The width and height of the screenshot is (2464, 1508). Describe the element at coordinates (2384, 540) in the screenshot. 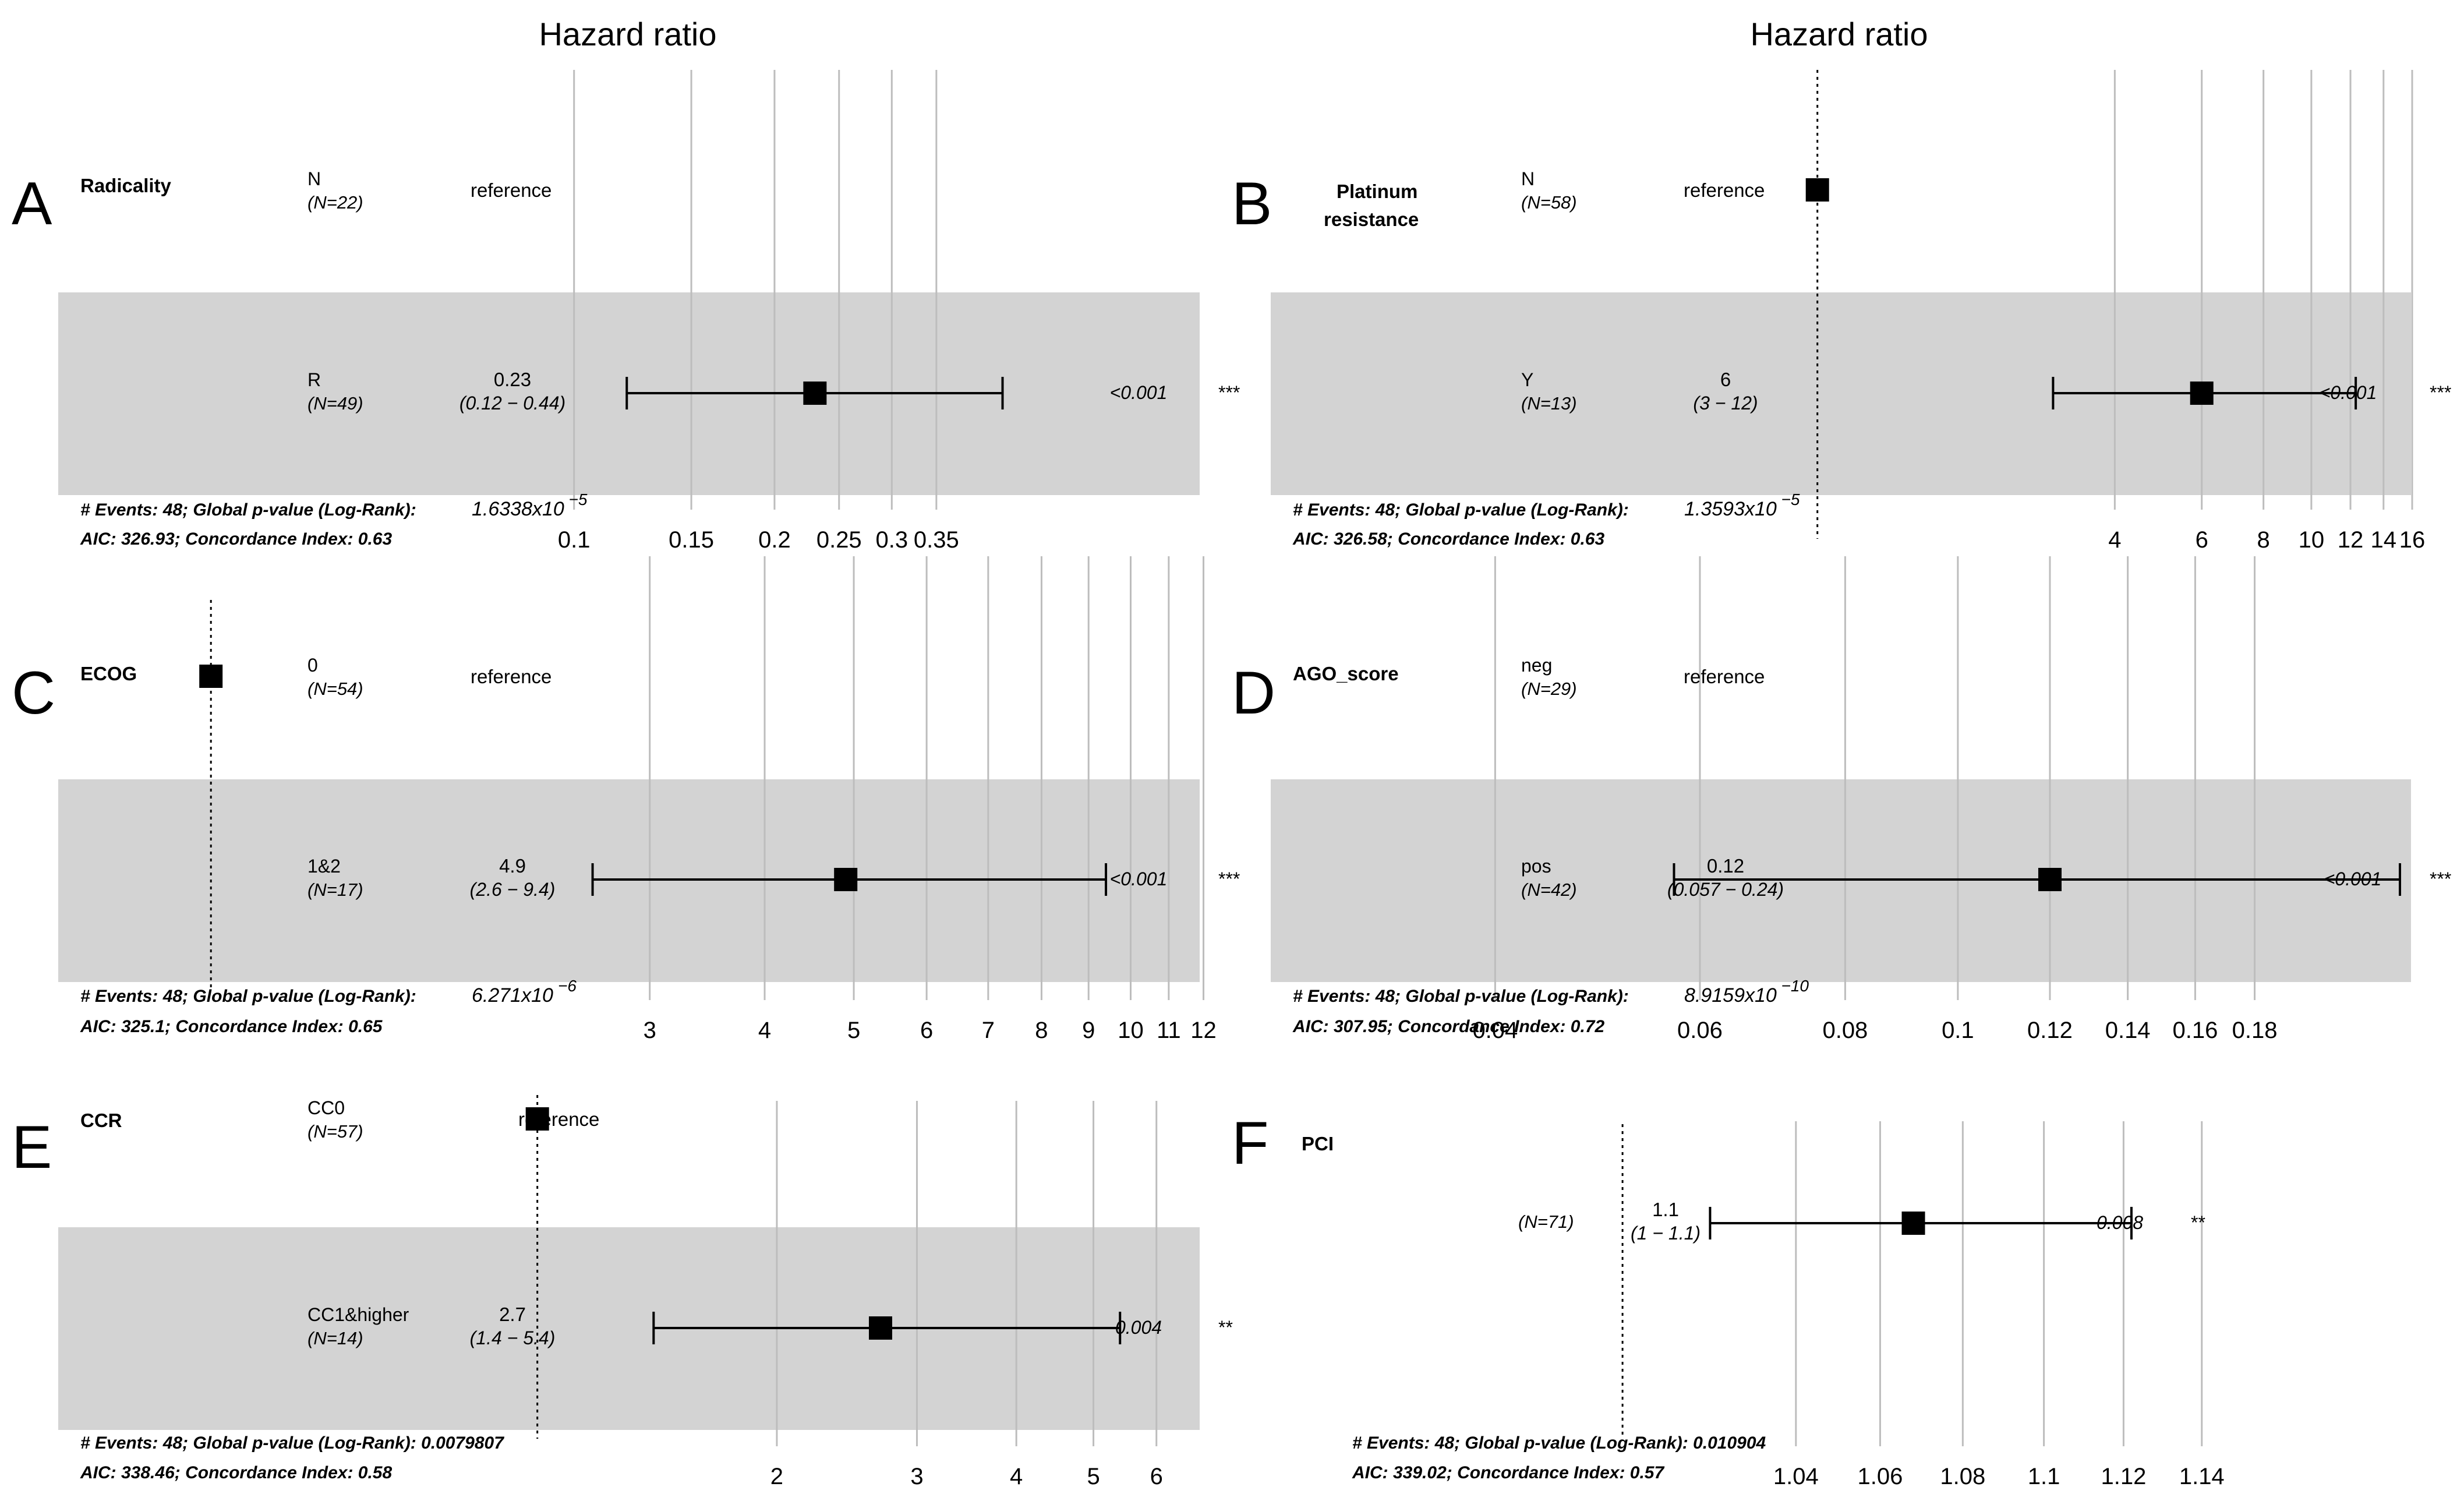

I see `x-tick-label: 14` at that location.